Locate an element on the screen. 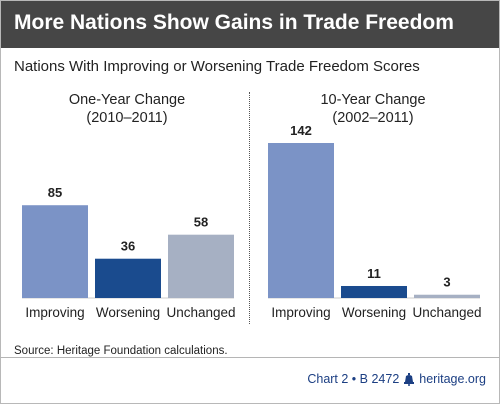 This screenshot has height=404, width=500. panel-title-one-year-line2: (2010–2011) is located at coordinates (127, 118).